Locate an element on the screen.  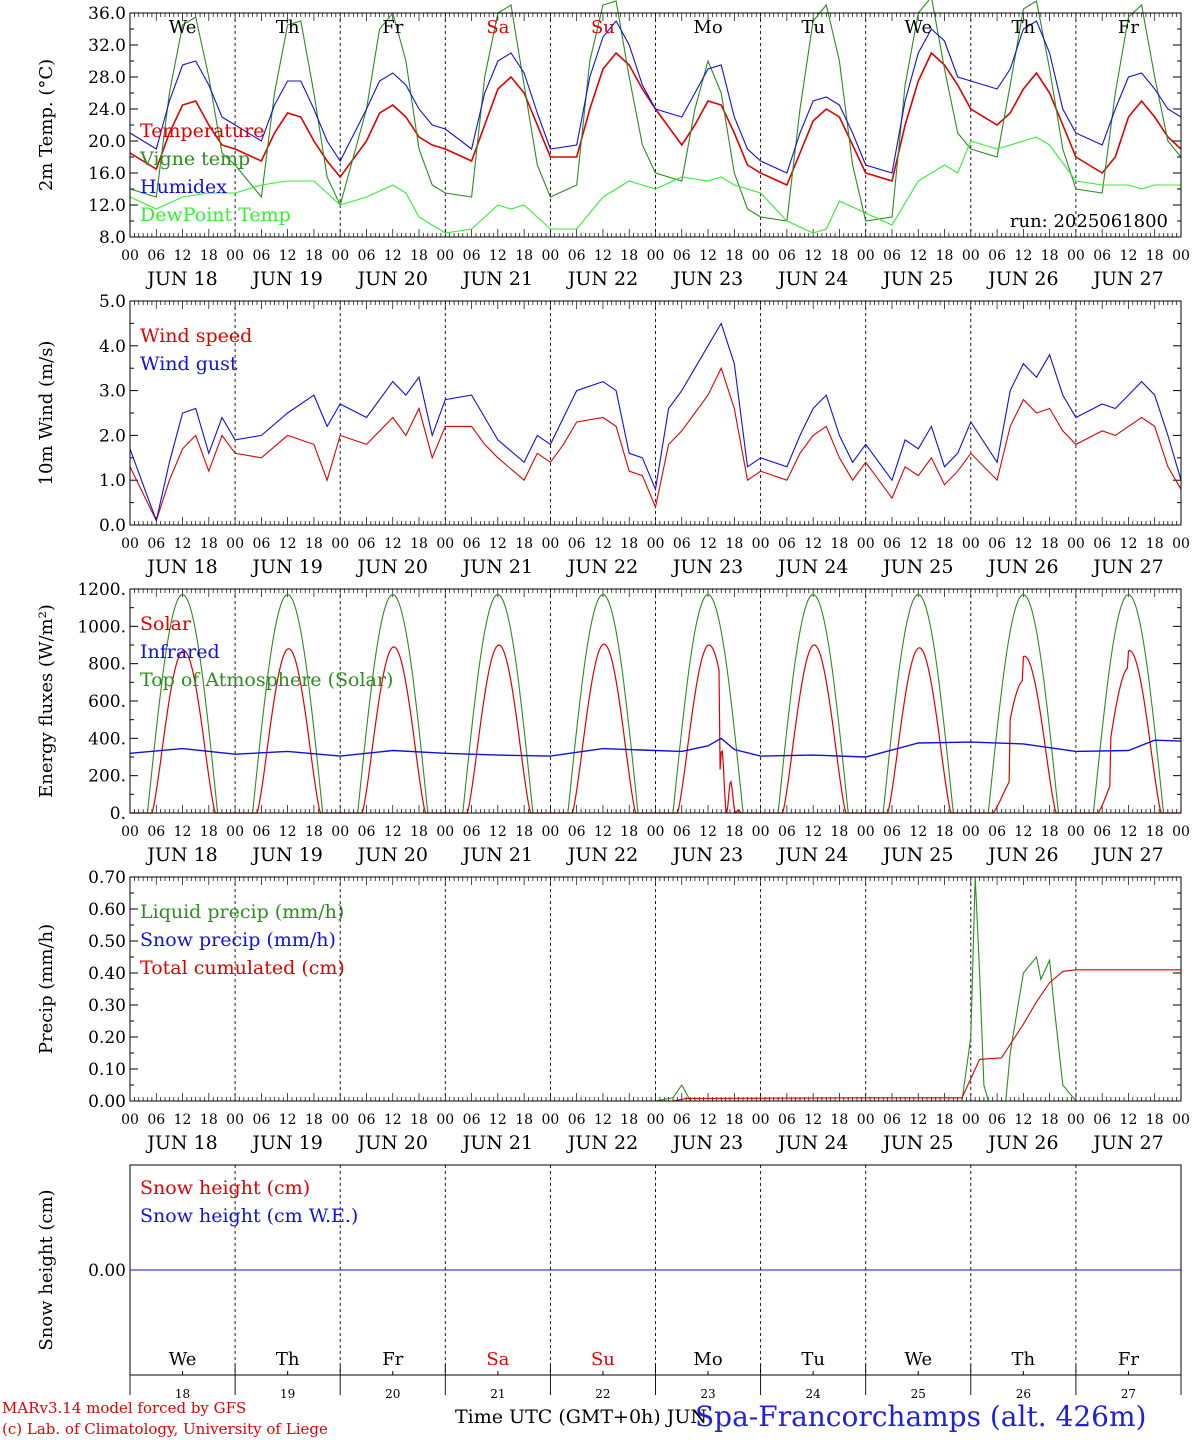
legend-entry: Liquid precip (mm/h) is located at coordinates (242, 912).